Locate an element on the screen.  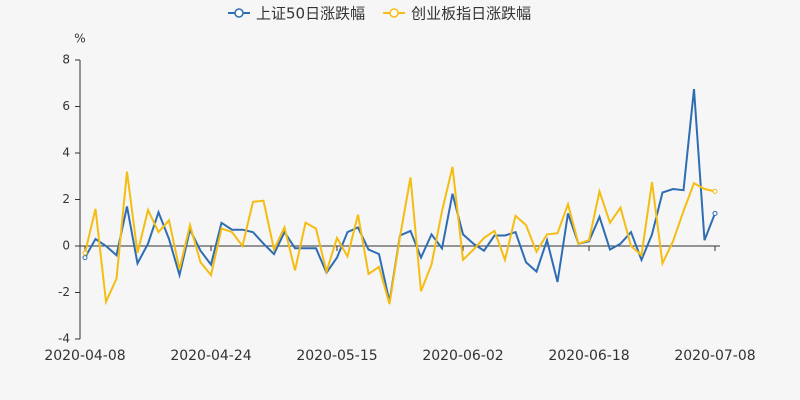
x-tick-label: 2020-06-18 is located at coordinates (588, 356).